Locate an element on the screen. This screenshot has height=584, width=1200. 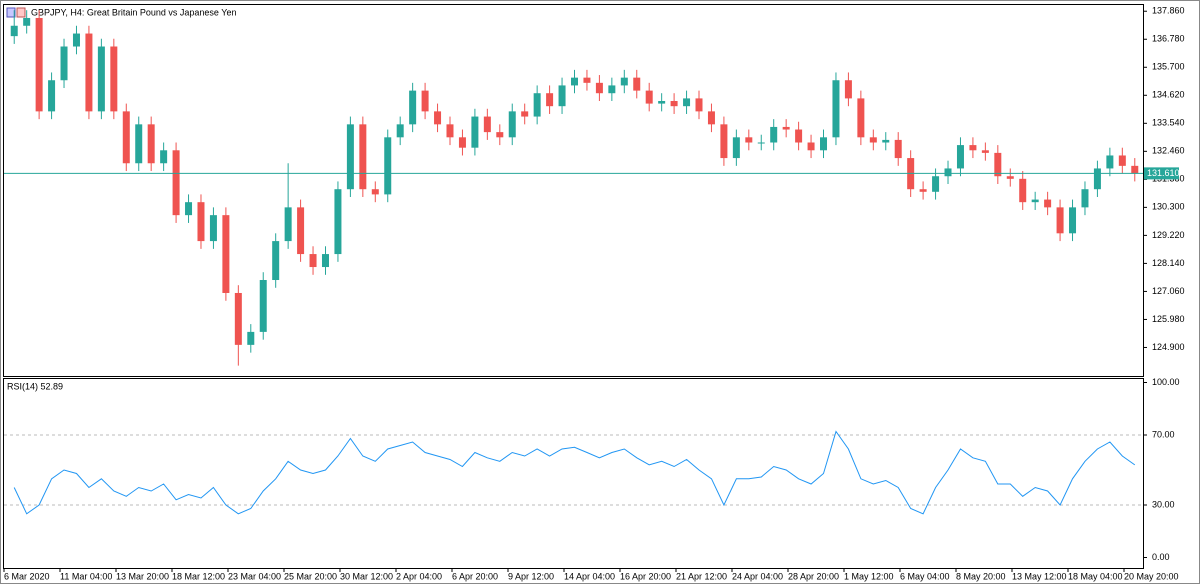
x-tick-label: 20 May 20:00 is located at coordinates (1151, 576).